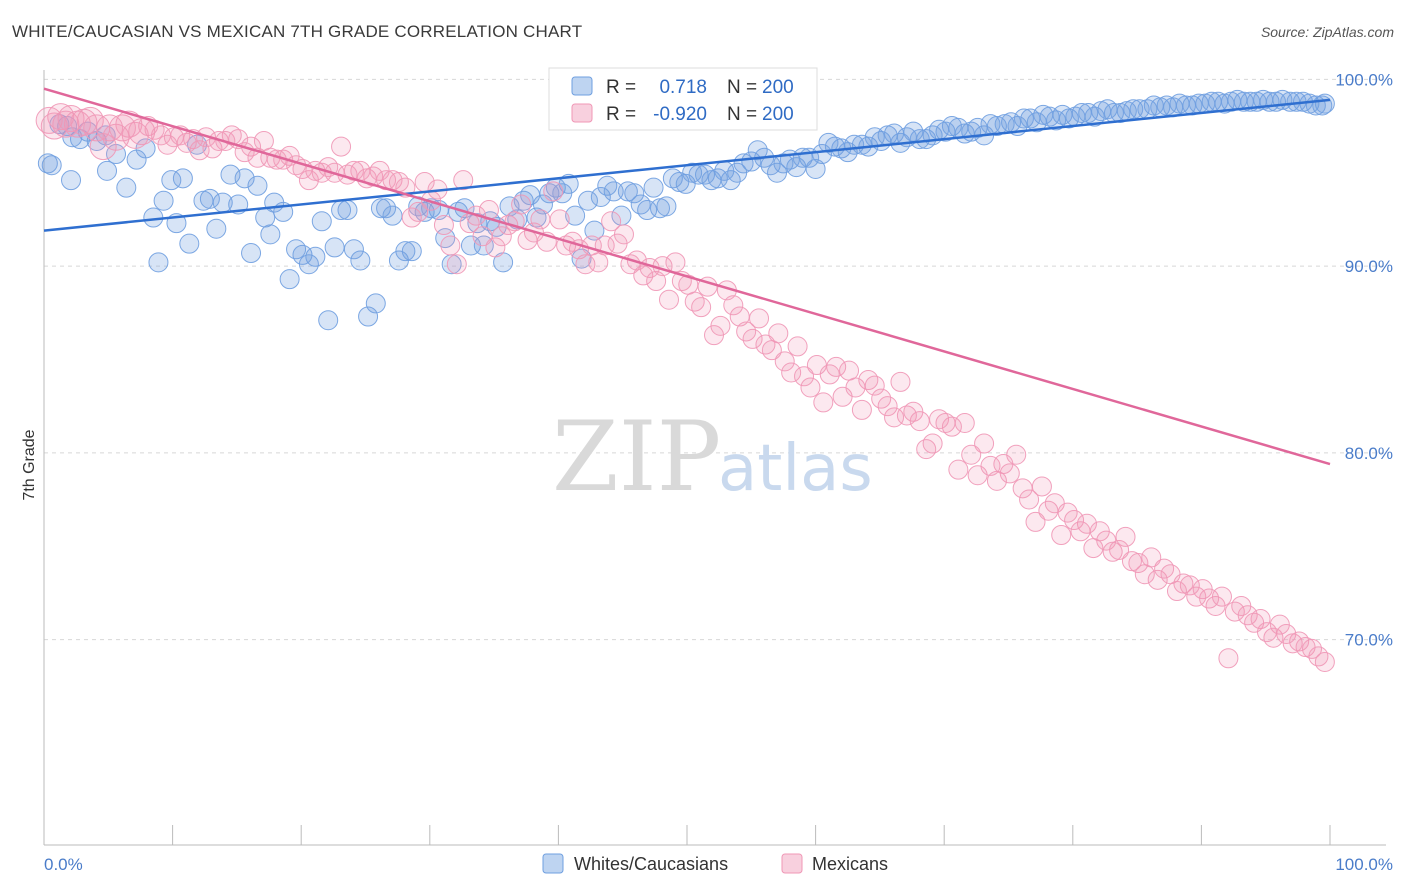  I want to click on bottom-legend-label-mexicans: Mexicans, so click(850, 864).